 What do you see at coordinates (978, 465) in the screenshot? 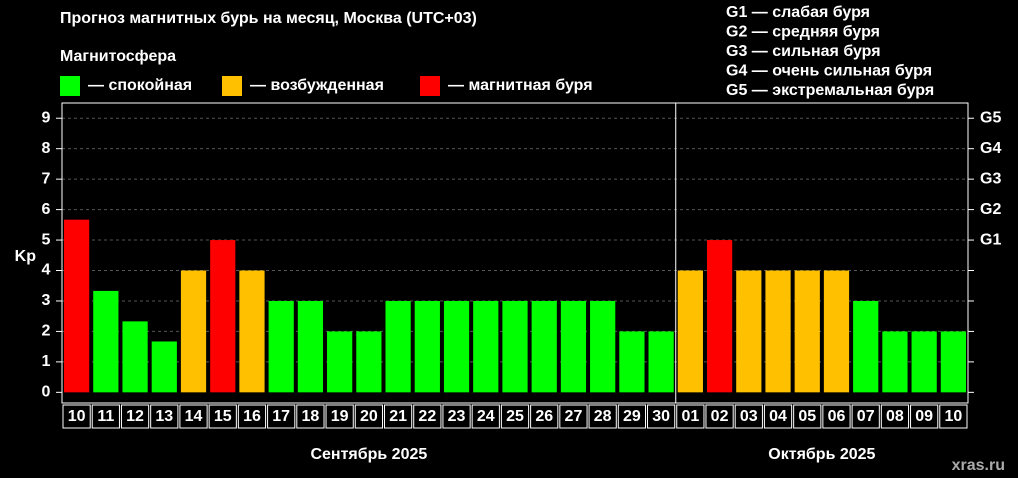
I see `watermark: xras.ru` at bounding box center [978, 465].